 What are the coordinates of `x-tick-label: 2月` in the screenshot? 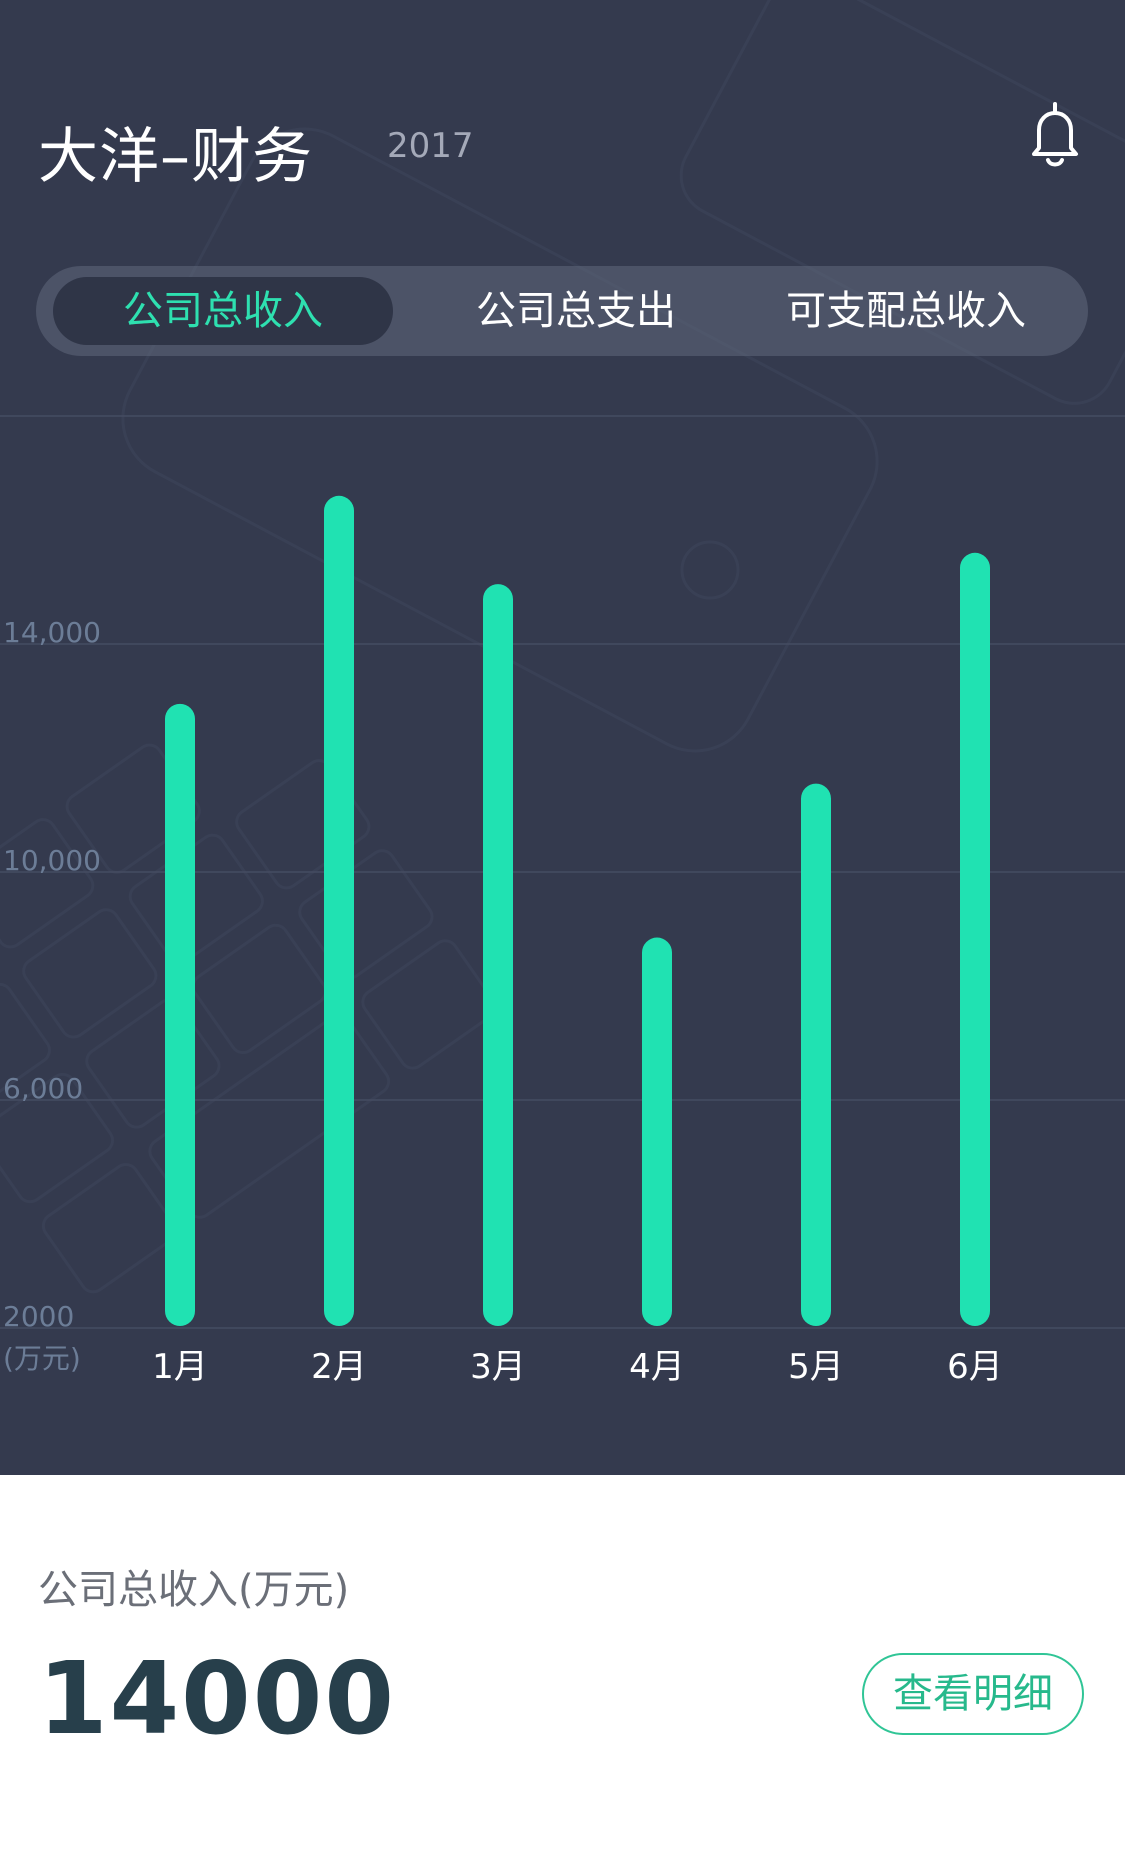 It's located at (339, 1367).